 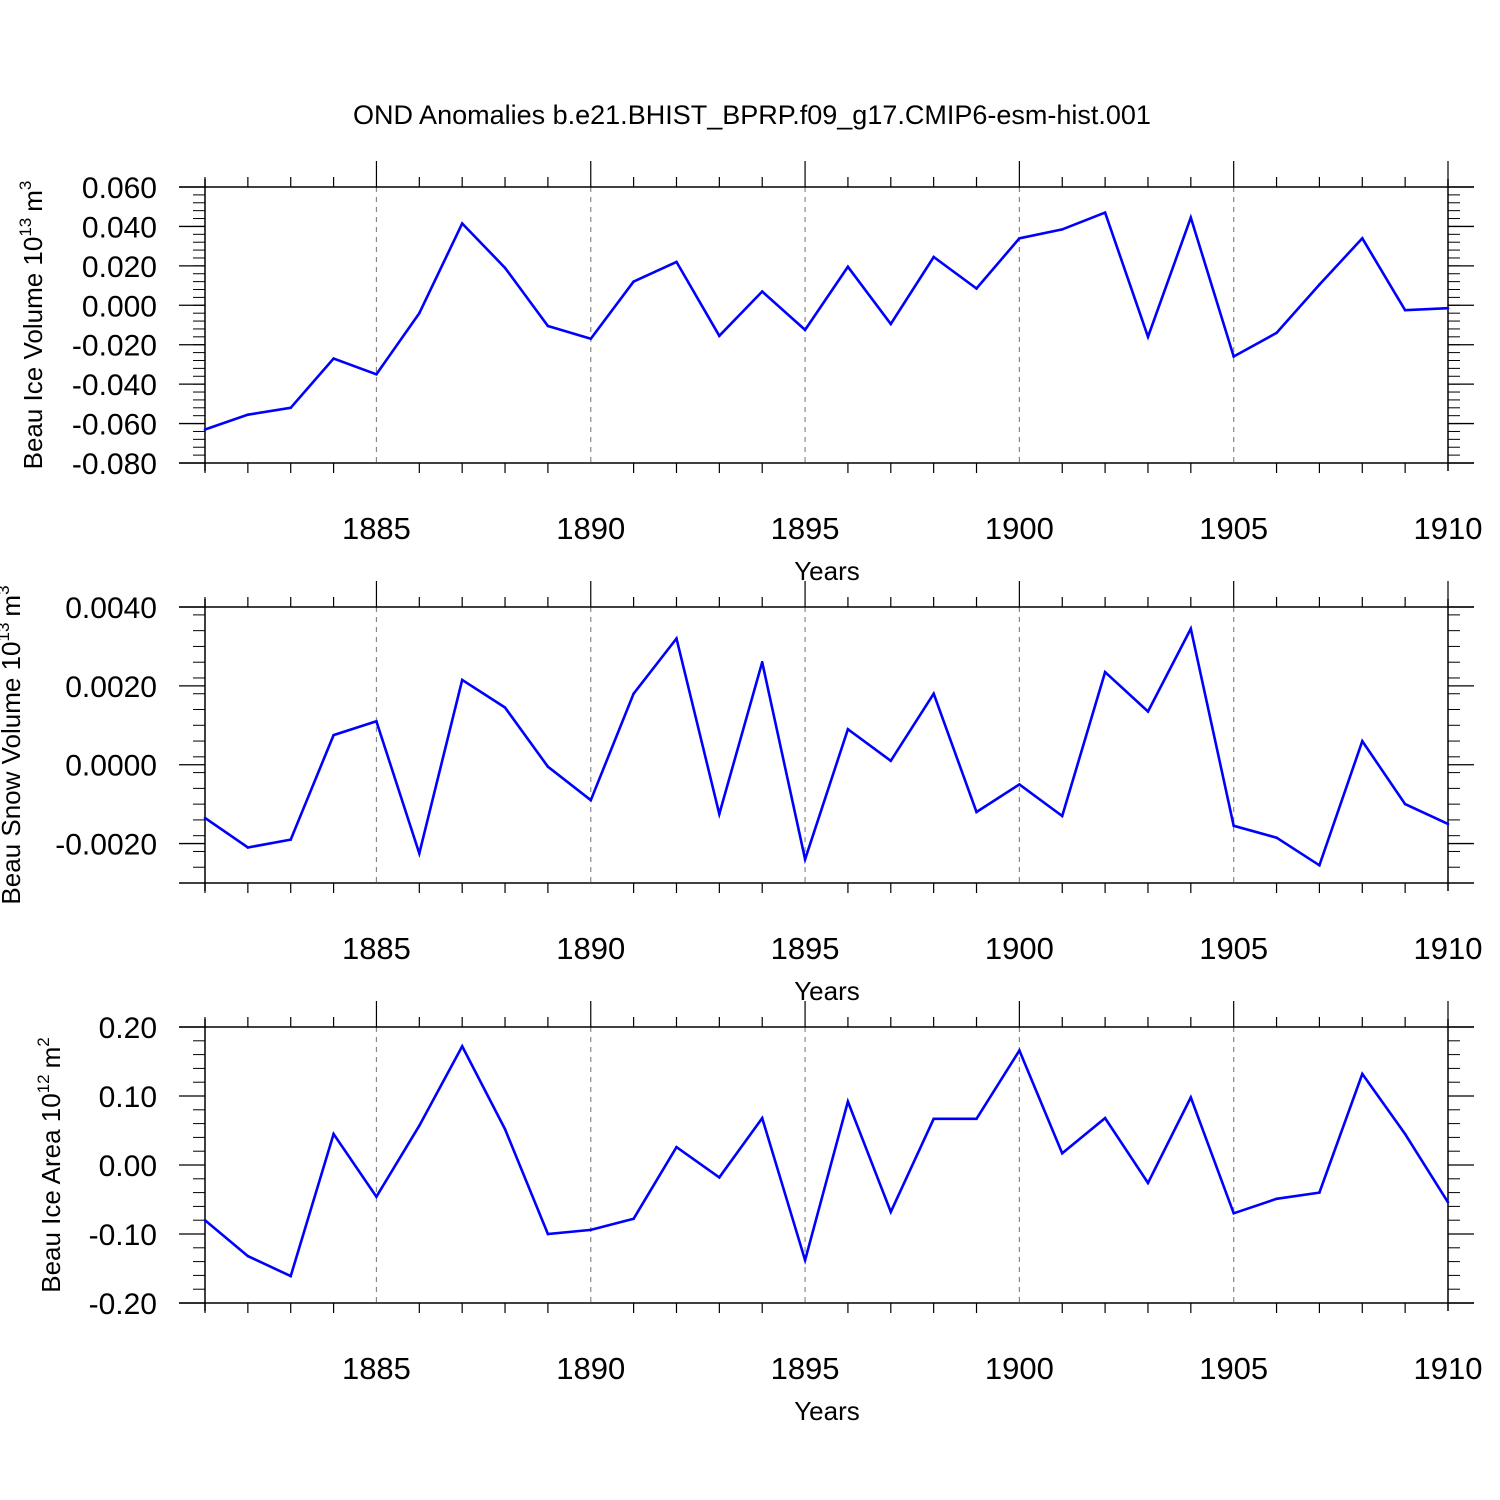 What do you see at coordinates (119, 267) in the screenshot?
I see `y-tick-label: 0.020` at bounding box center [119, 267].